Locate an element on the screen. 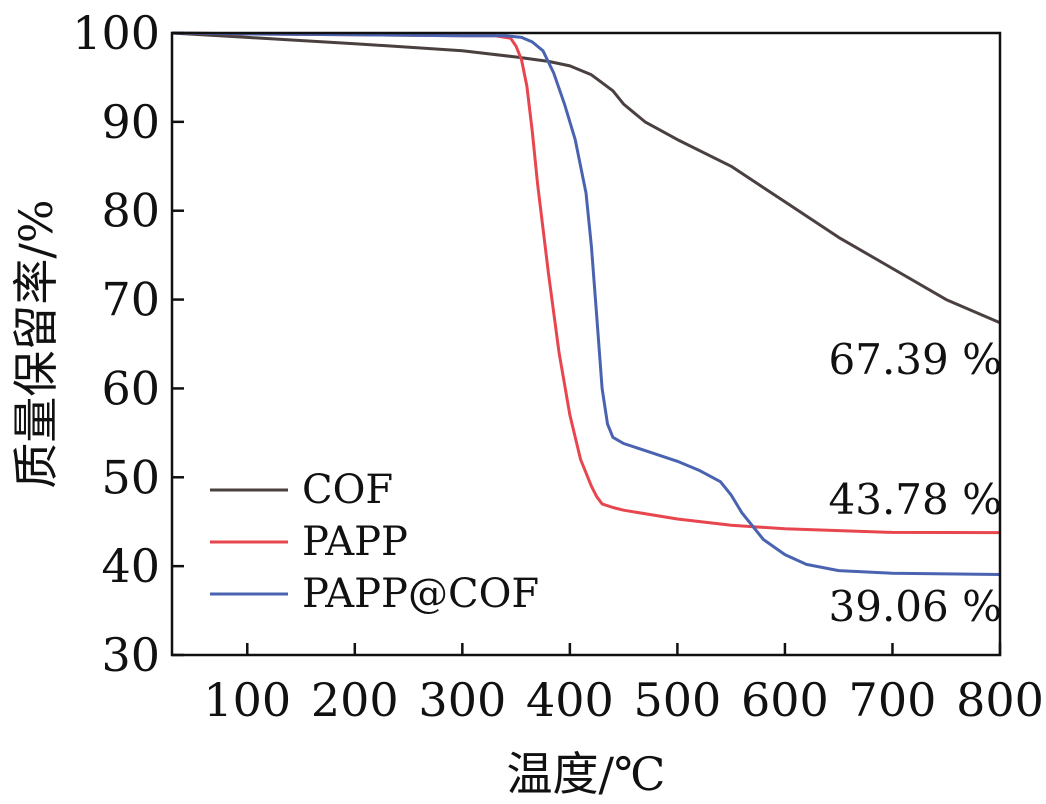 This screenshot has height=804, width=1046. x-axis-title: 温度/℃ is located at coordinates (586, 774).